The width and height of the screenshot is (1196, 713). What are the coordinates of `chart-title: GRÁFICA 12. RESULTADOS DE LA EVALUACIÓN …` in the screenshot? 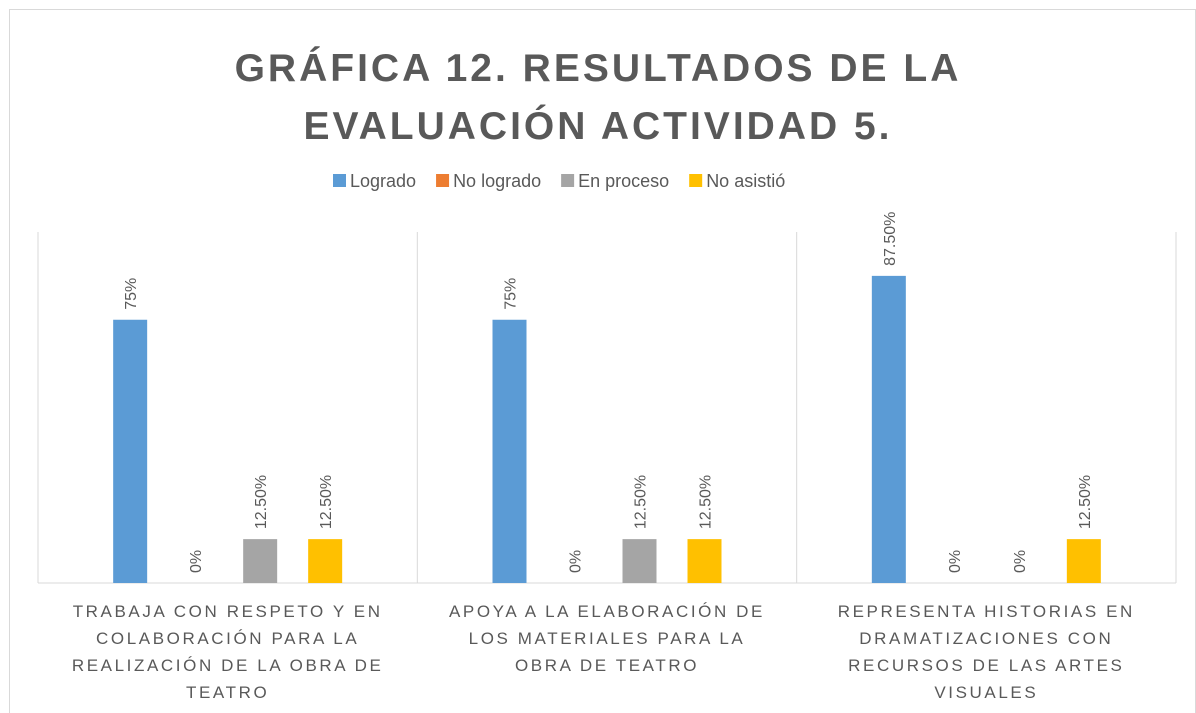 It's located at (598, 97).